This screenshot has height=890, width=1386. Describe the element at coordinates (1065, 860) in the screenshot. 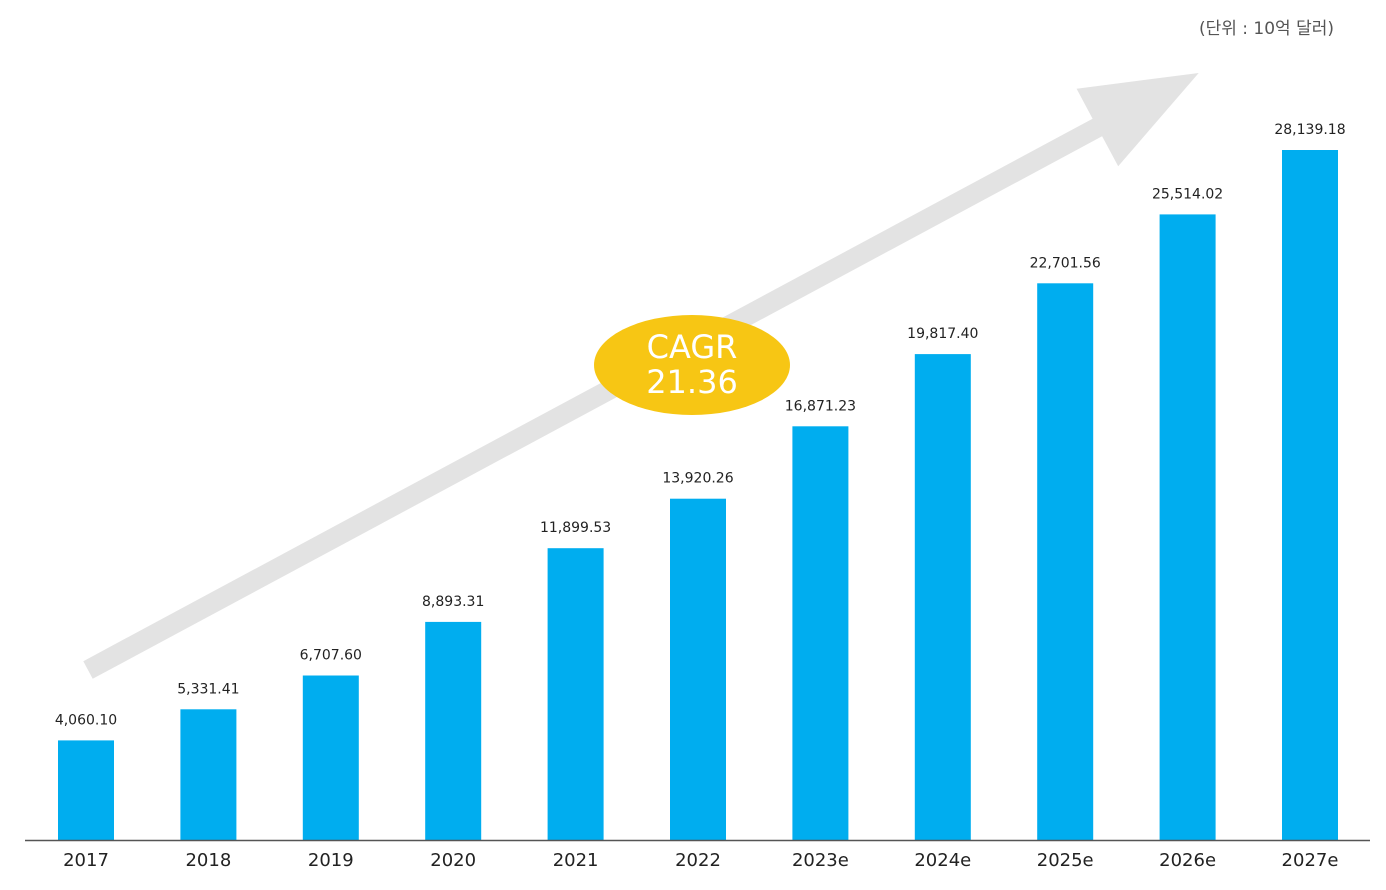

I see `x-tick-label-2025e: 2025e` at that location.